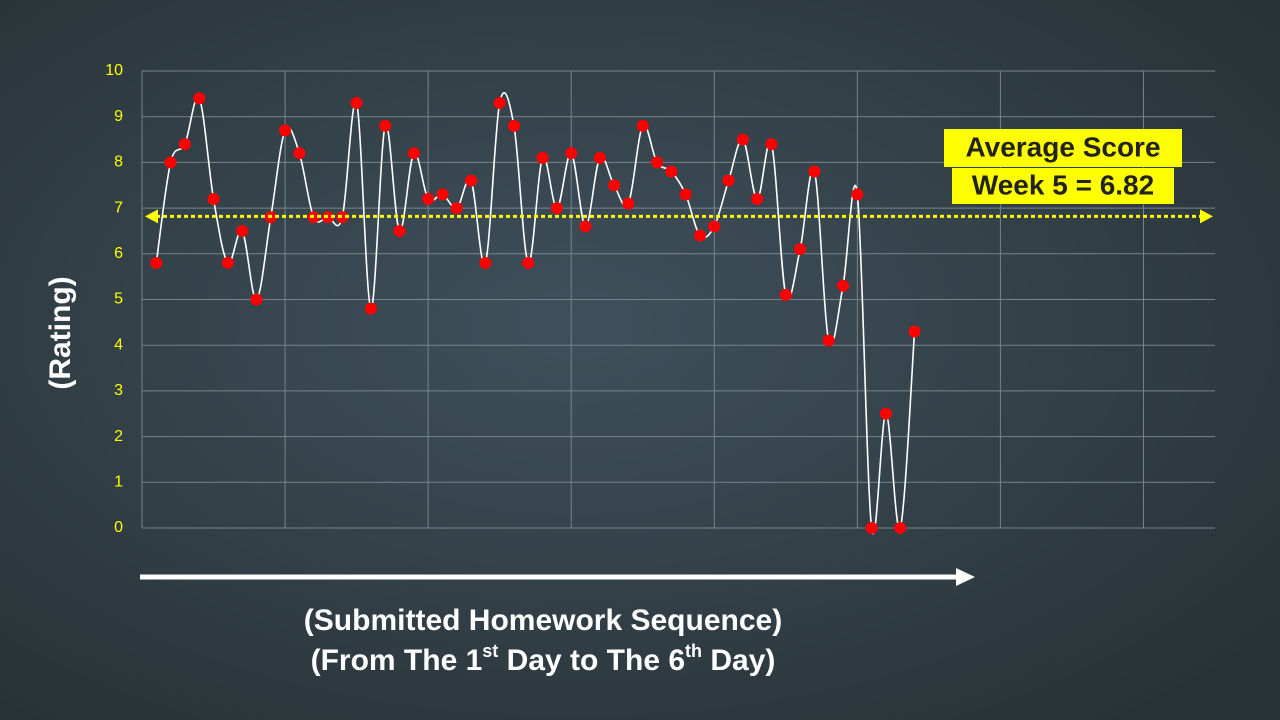 This screenshot has width=1280, height=720. I want to click on x-axis-label: (From The 1st Day to The 6th Day), so click(543, 659).